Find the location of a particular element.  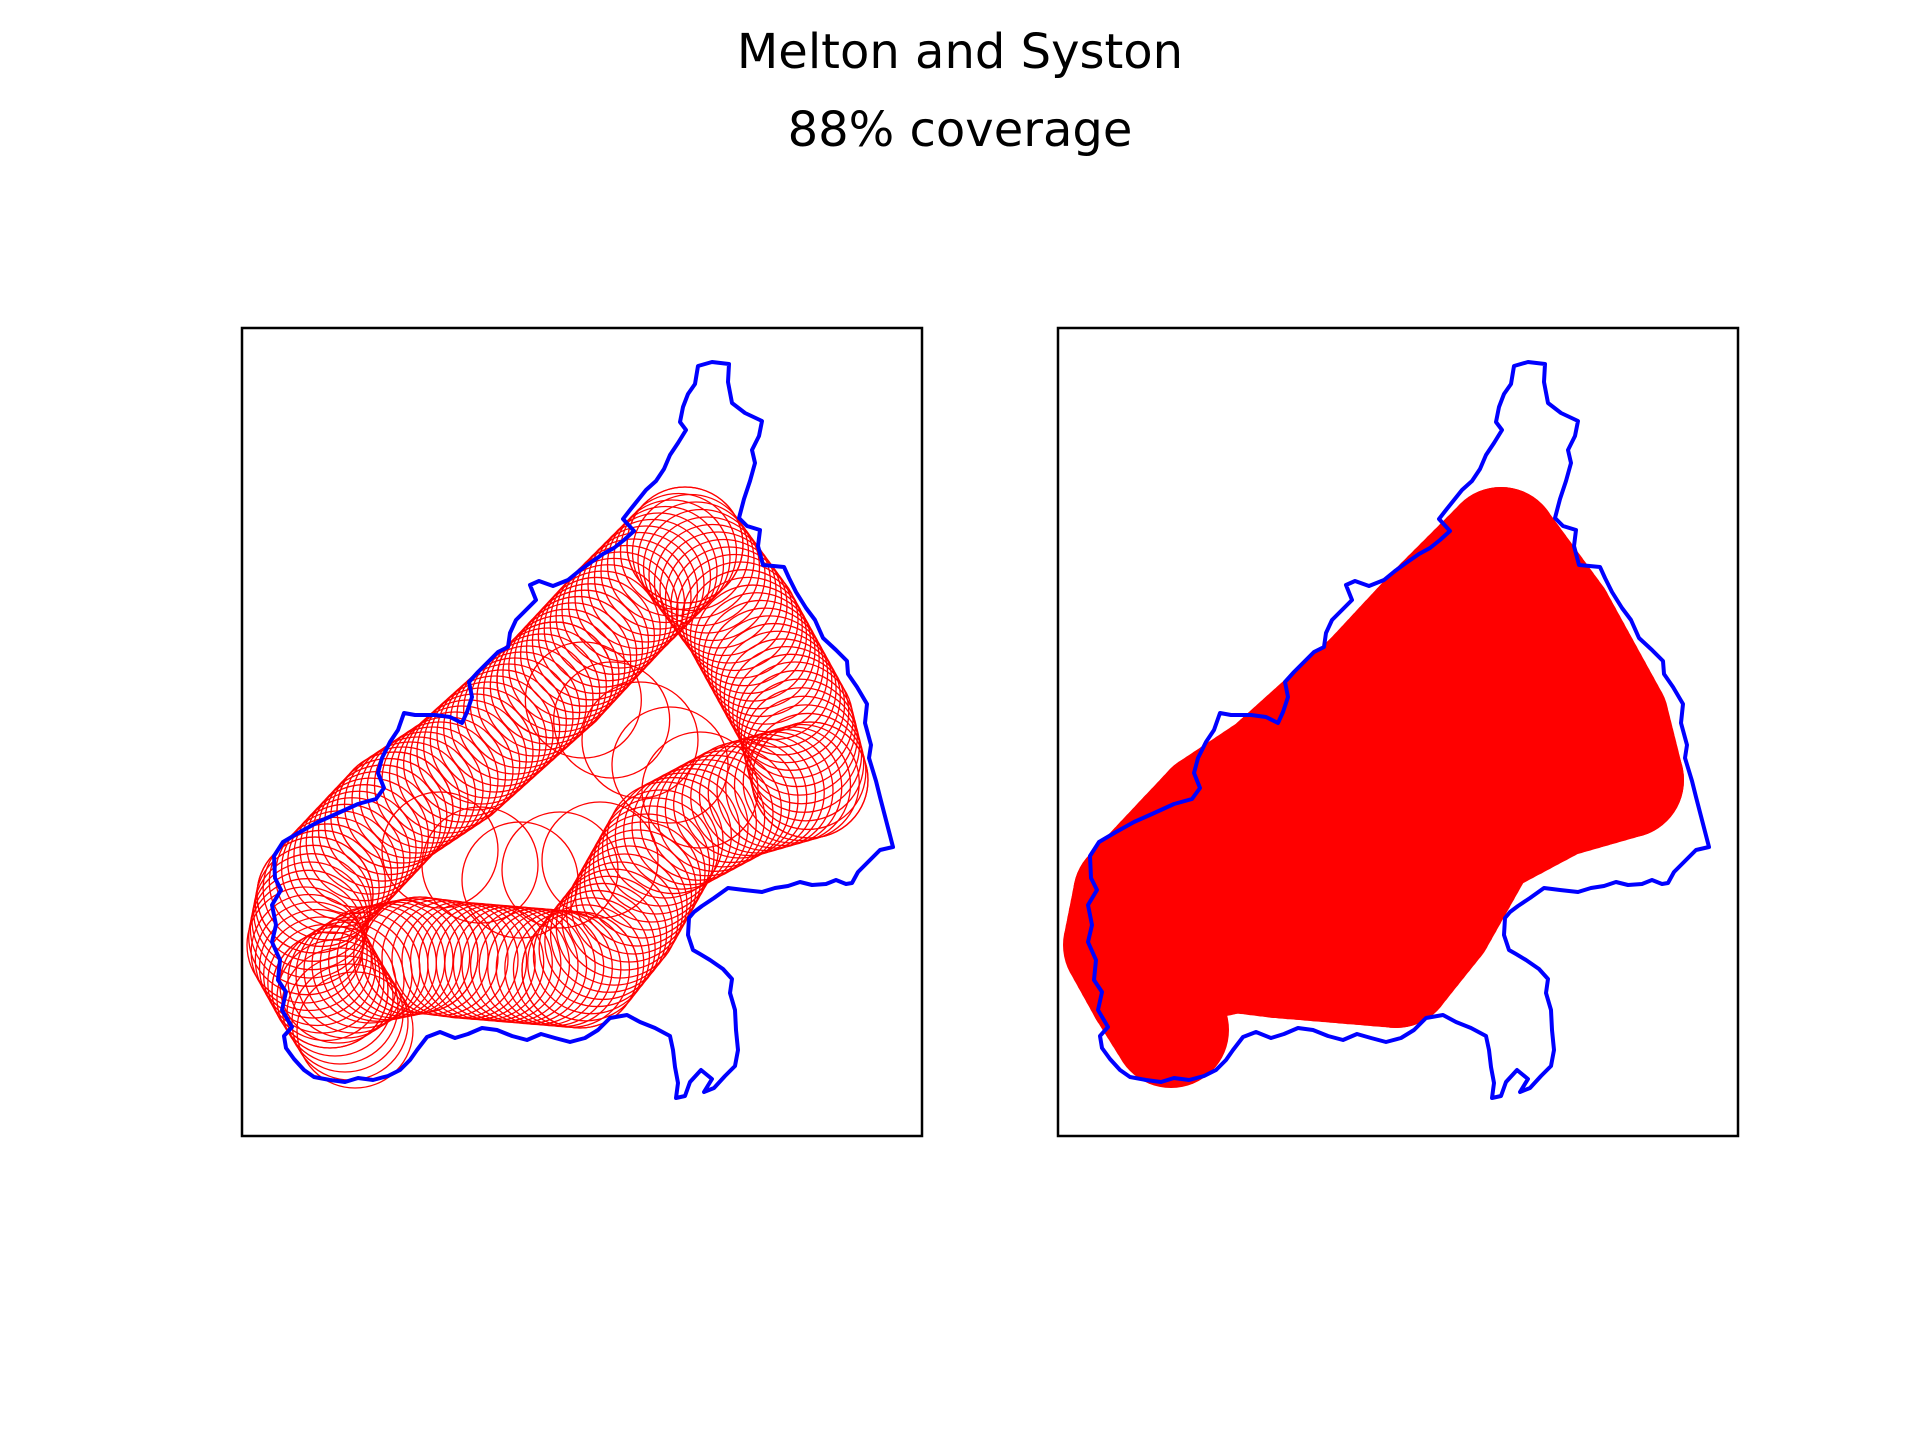

coverage-circles is located at coordinates (557, 787).